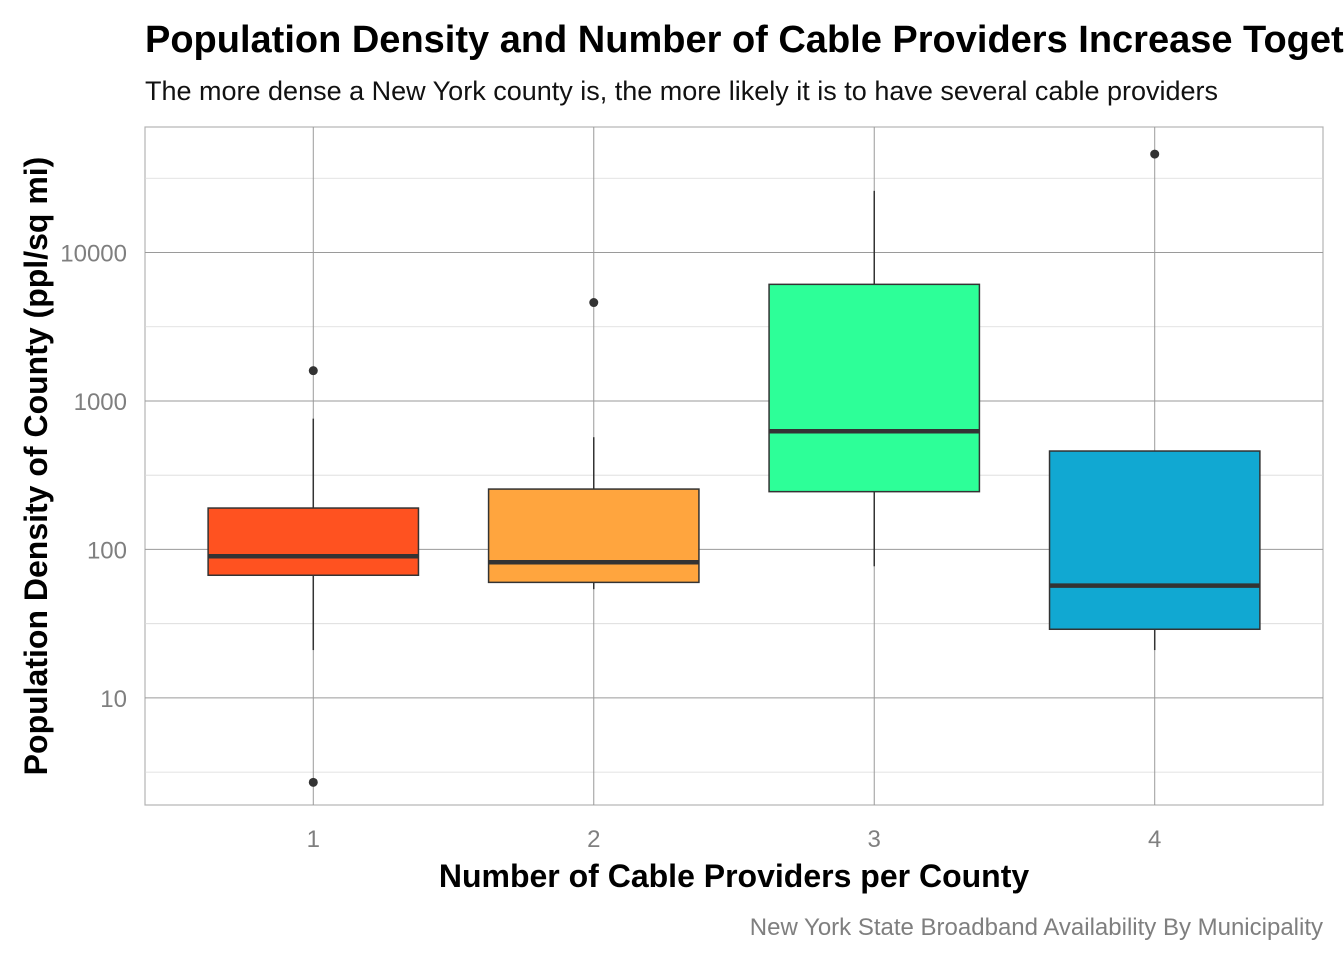 Image resolution: width=1344 pixels, height=960 pixels. What do you see at coordinates (93, 476) in the screenshot?
I see `y-axis-ticks: 10 100 1000 10000` at bounding box center [93, 476].